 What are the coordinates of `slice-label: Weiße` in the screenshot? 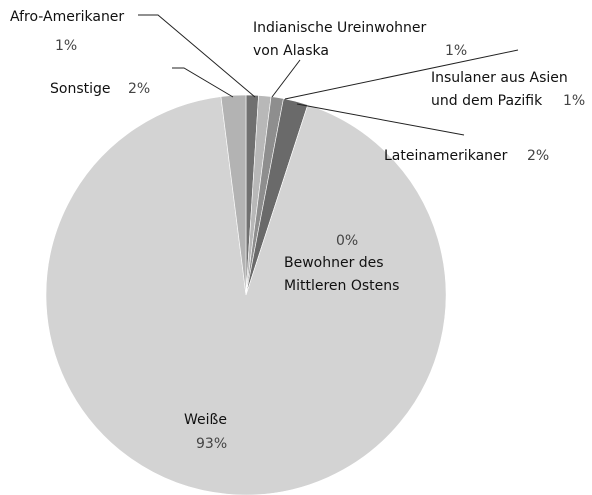 It's located at (205, 420).